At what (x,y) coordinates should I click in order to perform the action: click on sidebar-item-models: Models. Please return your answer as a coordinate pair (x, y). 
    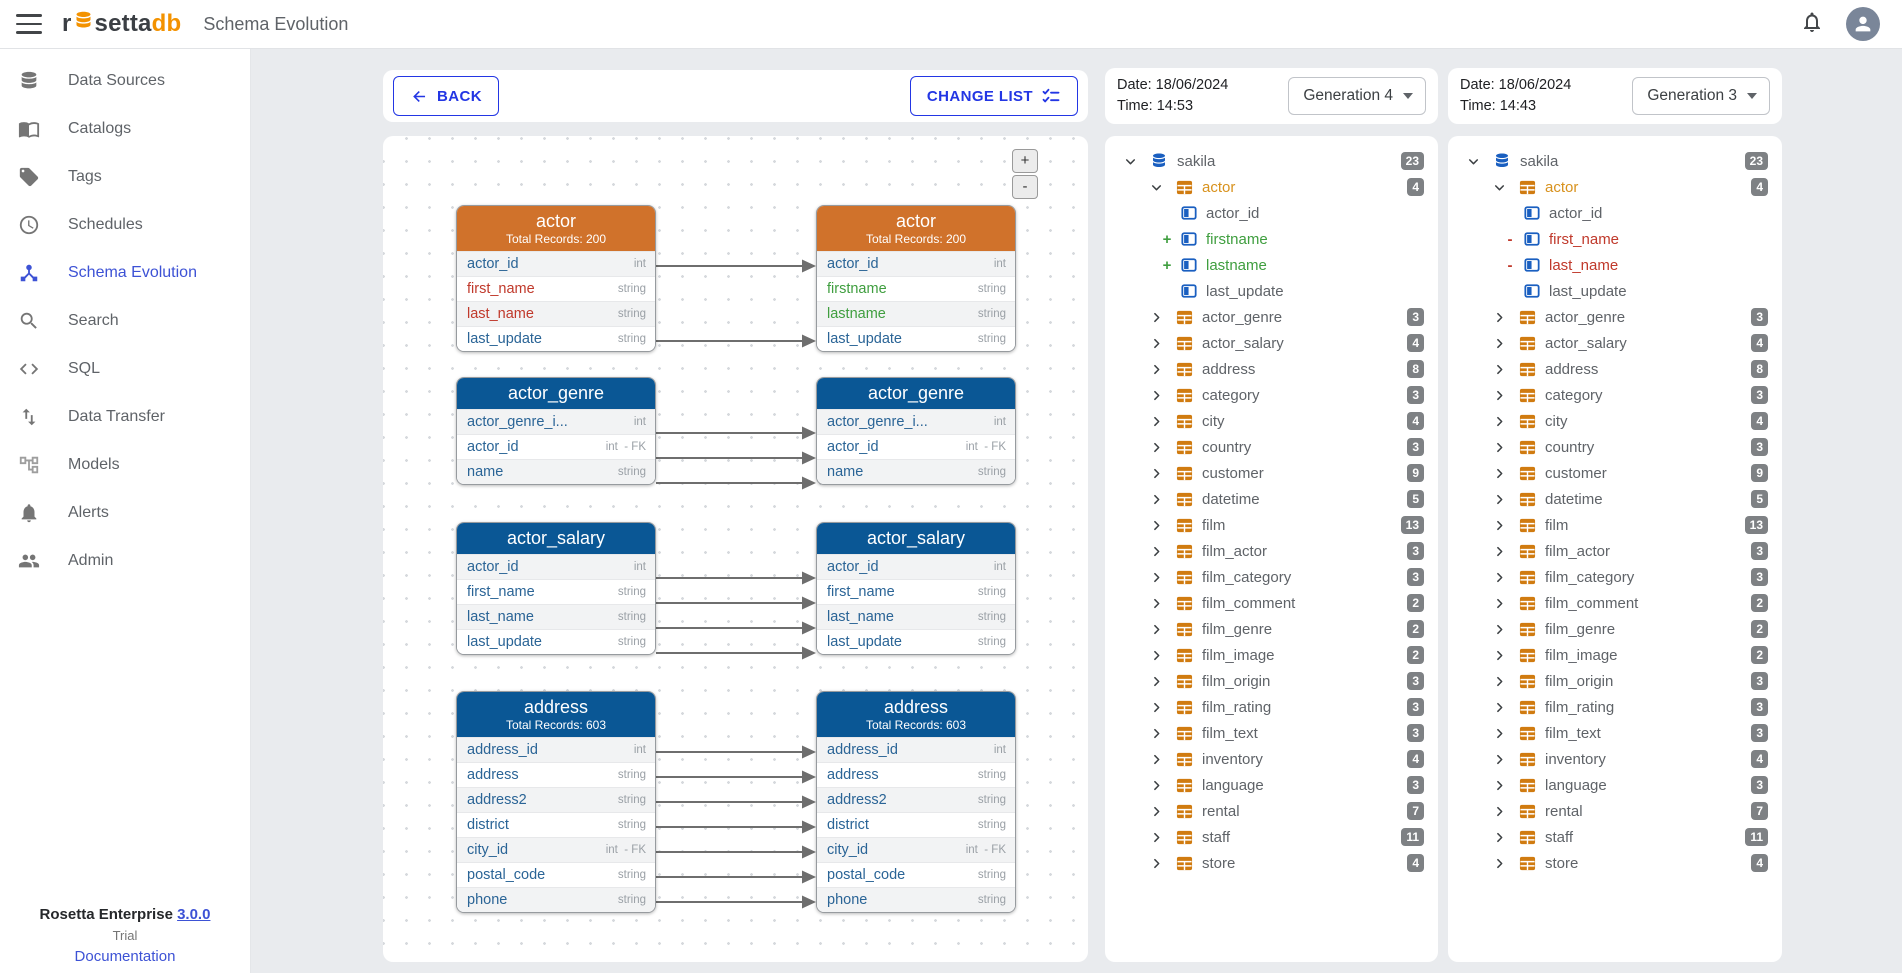
    Looking at the image, I should click on (125, 465).